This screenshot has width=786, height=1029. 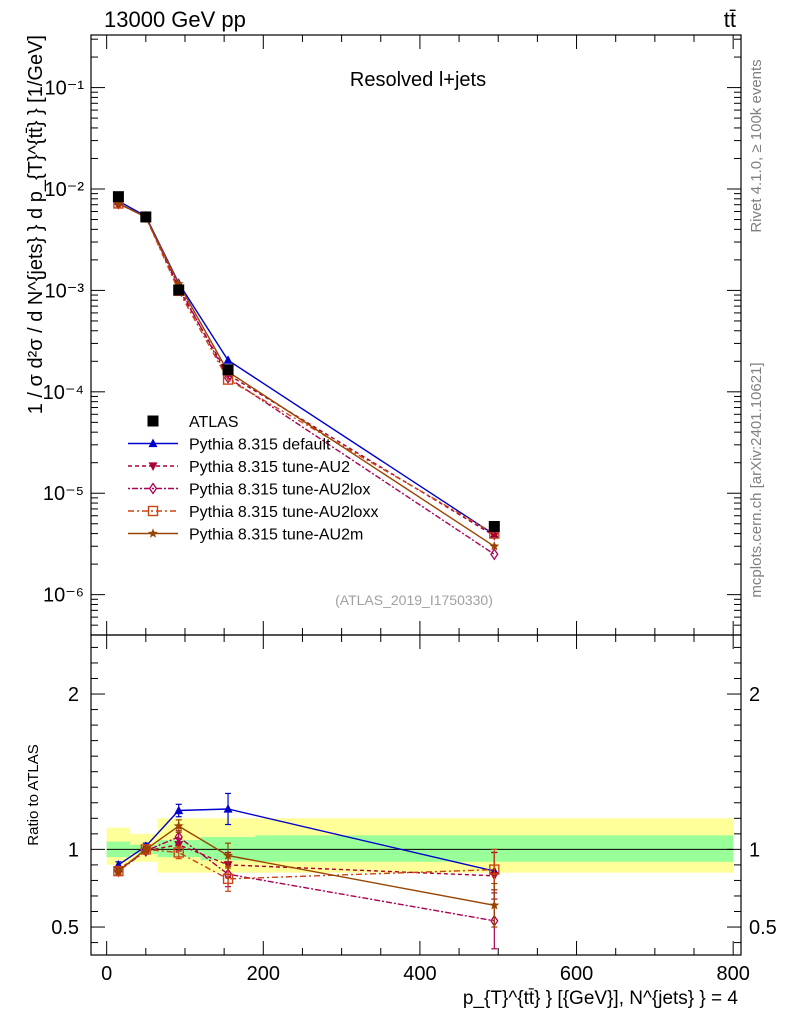 What do you see at coordinates (106, 974) in the screenshot?
I see `x-tick-label: 0` at bounding box center [106, 974].